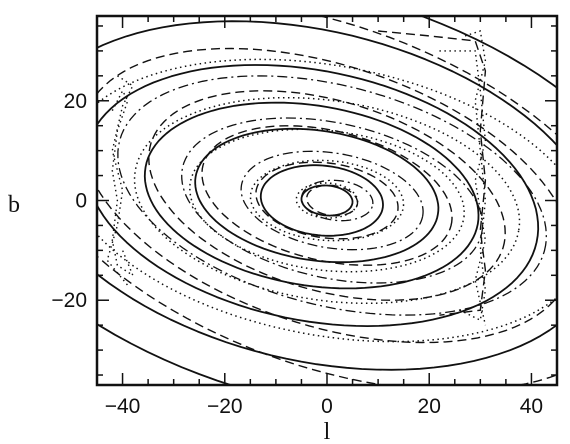 The height and width of the screenshot is (444, 570). Describe the element at coordinates (429, 406) in the screenshot. I see `x-tick-label: 20` at that location.